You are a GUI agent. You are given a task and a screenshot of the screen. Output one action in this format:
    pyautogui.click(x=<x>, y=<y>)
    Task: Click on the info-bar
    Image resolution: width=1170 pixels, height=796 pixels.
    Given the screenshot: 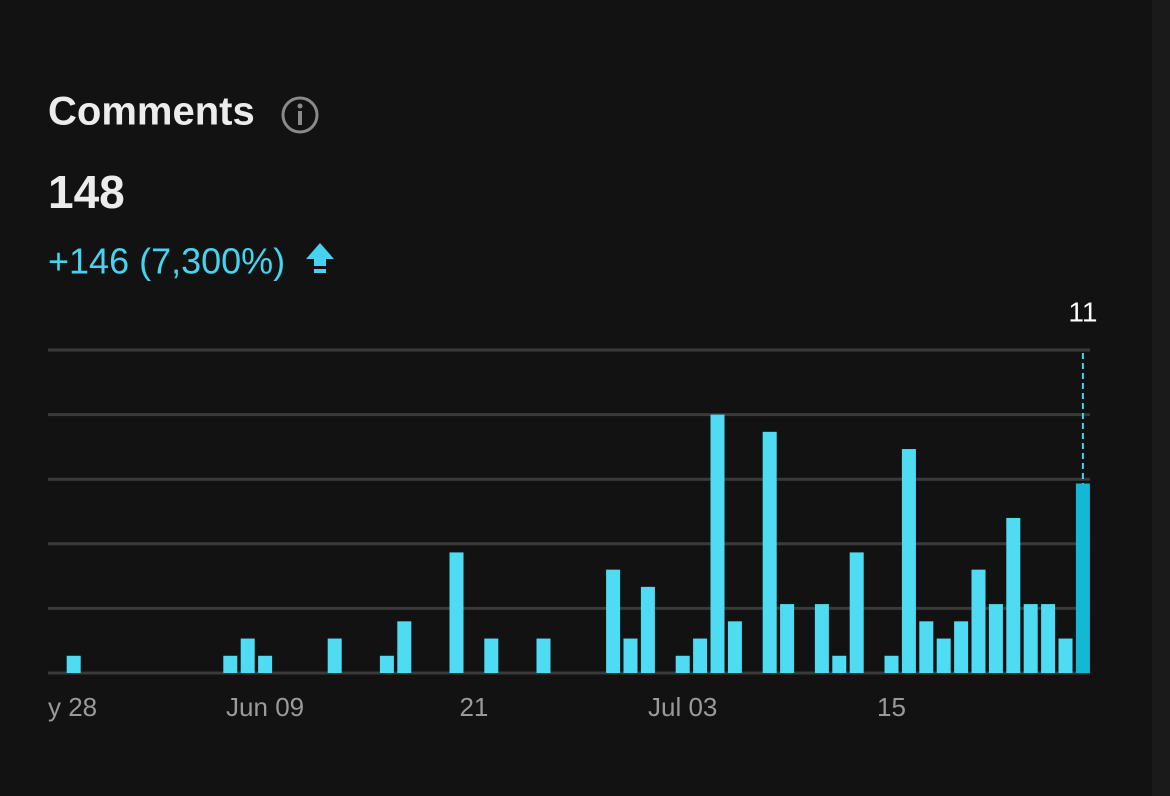 What is the action you would take?
    pyautogui.click(x=300, y=118)
    